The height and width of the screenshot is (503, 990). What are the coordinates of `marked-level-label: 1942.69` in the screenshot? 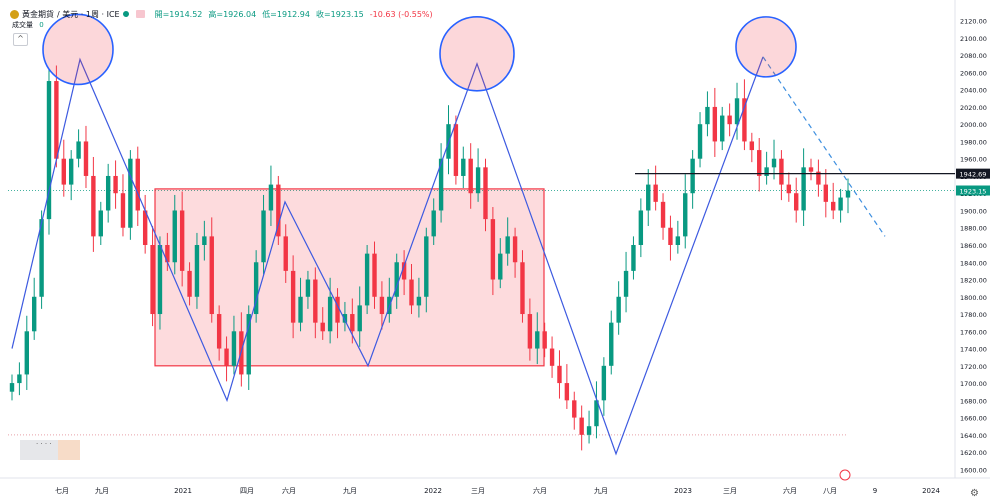 It's located at (973, 175).